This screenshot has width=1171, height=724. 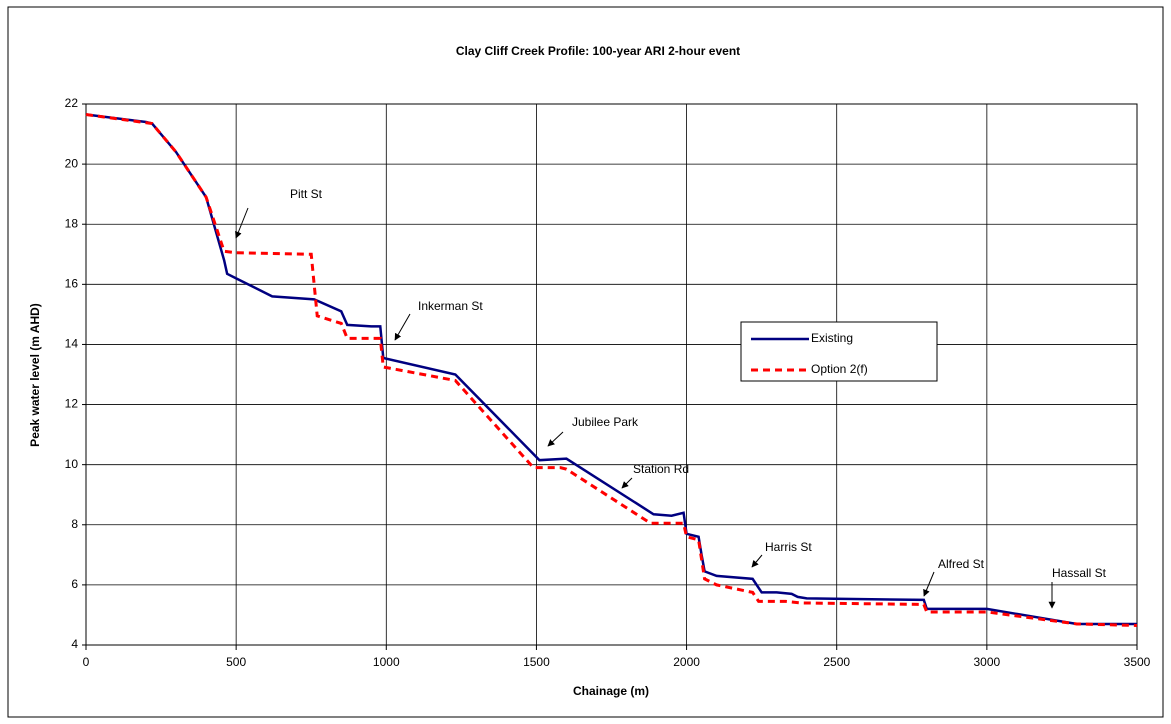 I want to click on y-tick-label: 16, so click(x=72, y=284).